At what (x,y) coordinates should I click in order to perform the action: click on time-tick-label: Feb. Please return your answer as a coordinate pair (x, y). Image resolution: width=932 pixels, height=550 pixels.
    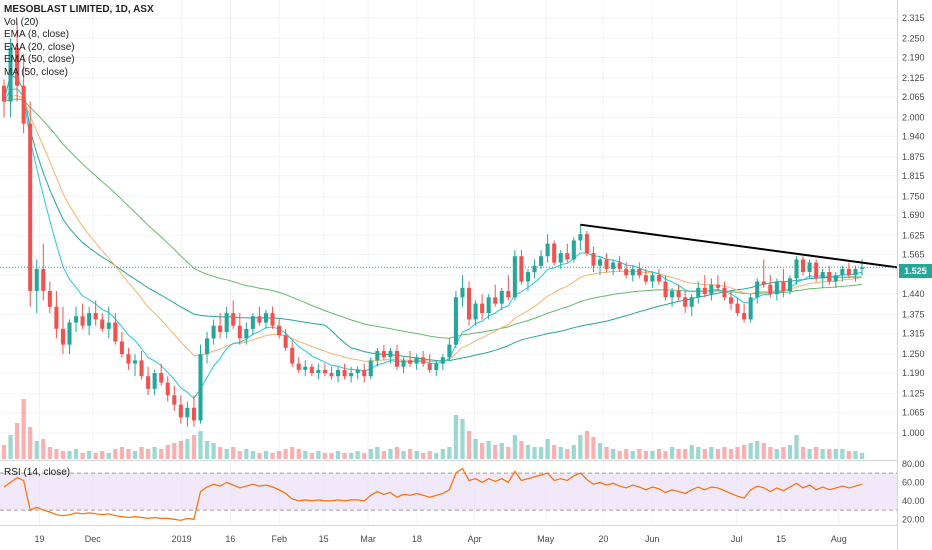
    Looking at the image, I should click on (280, 539).